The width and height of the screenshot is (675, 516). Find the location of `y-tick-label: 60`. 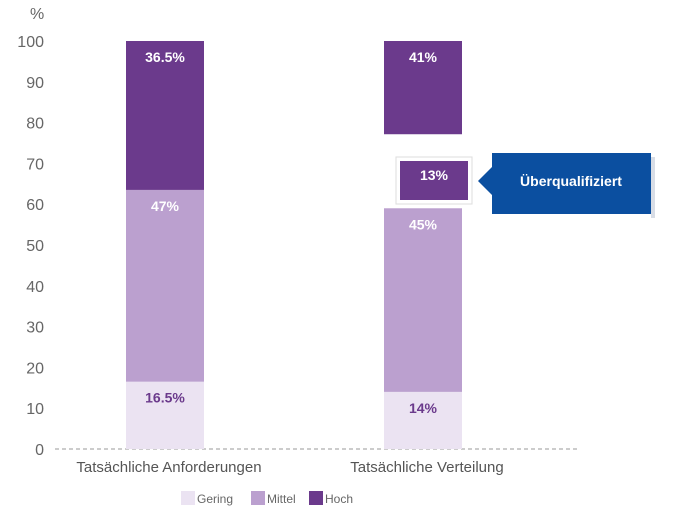

y-tick-label: 60 is located at coordinates (35, 205).